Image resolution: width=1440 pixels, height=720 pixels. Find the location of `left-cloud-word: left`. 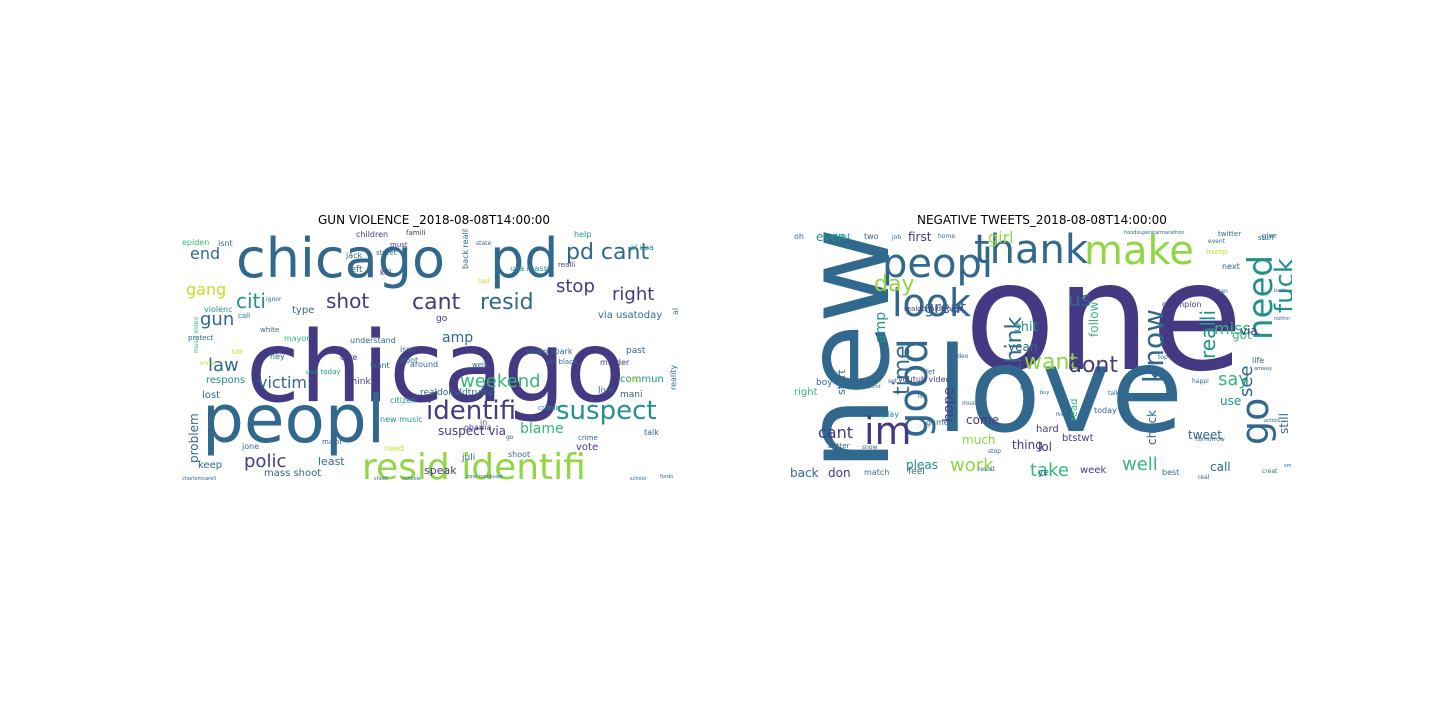

left-cloud-word: left is located at coordinates (355, 270).